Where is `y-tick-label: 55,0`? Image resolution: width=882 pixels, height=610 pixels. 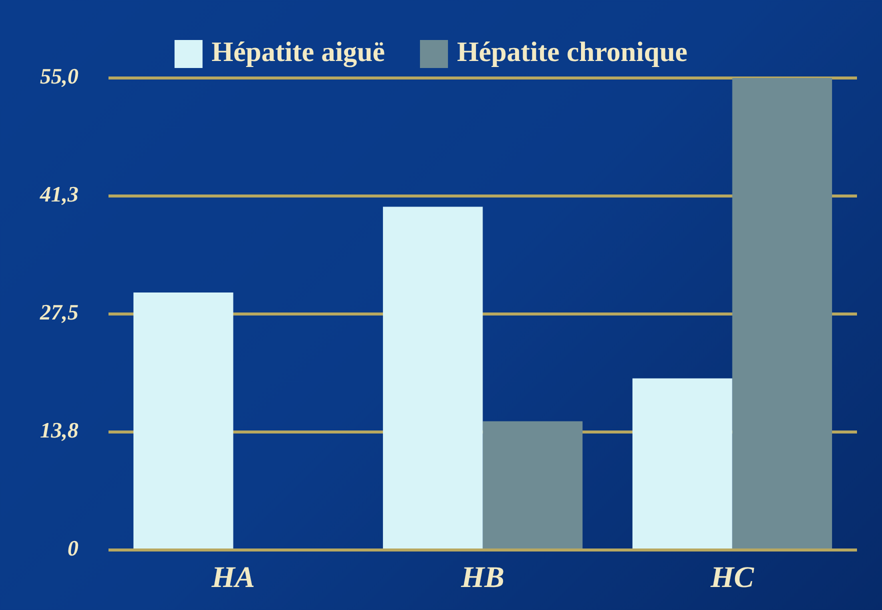
y-tick-label: 55,0 is located at coordinates (59, 76).